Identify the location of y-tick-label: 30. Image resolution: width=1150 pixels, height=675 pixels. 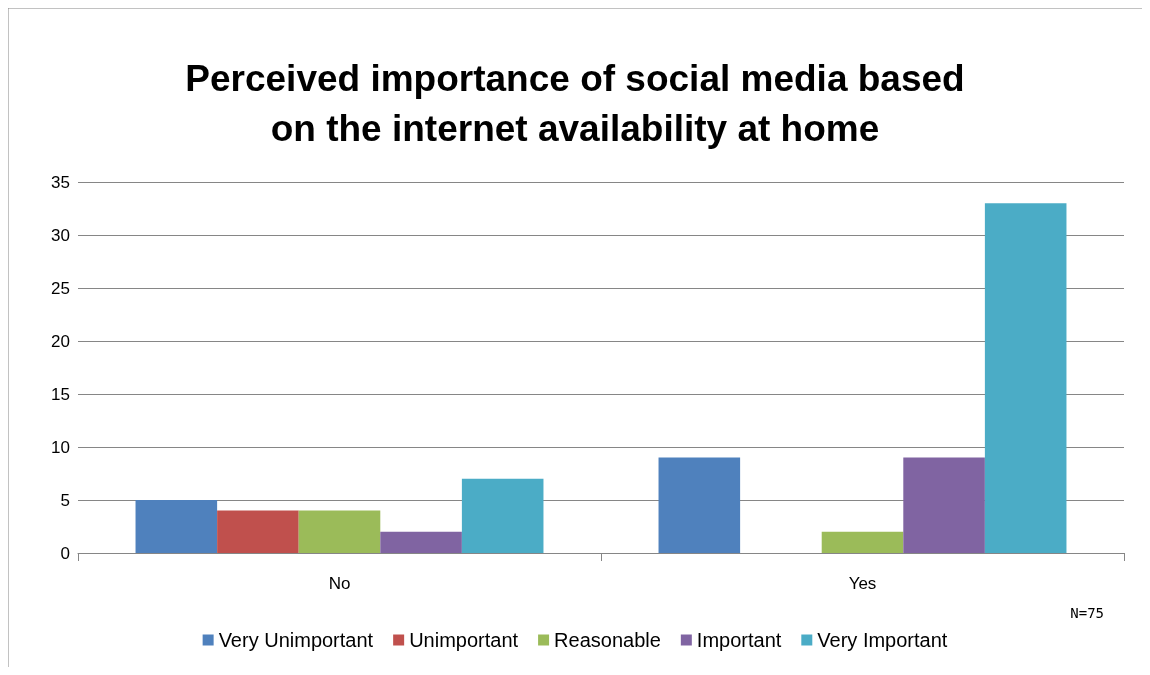
(60, 235).